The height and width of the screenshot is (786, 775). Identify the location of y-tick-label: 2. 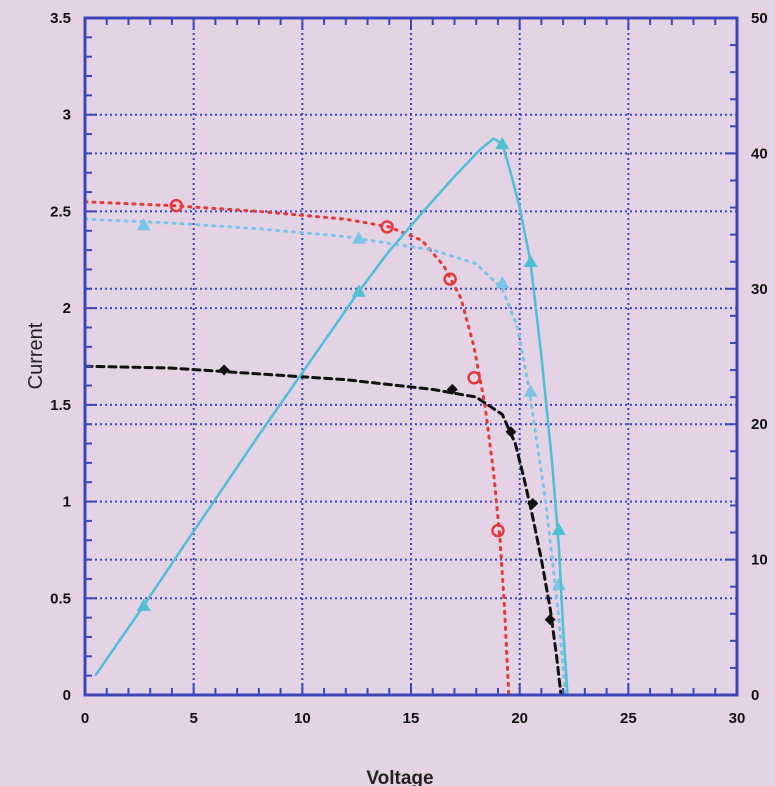
(67, 308).